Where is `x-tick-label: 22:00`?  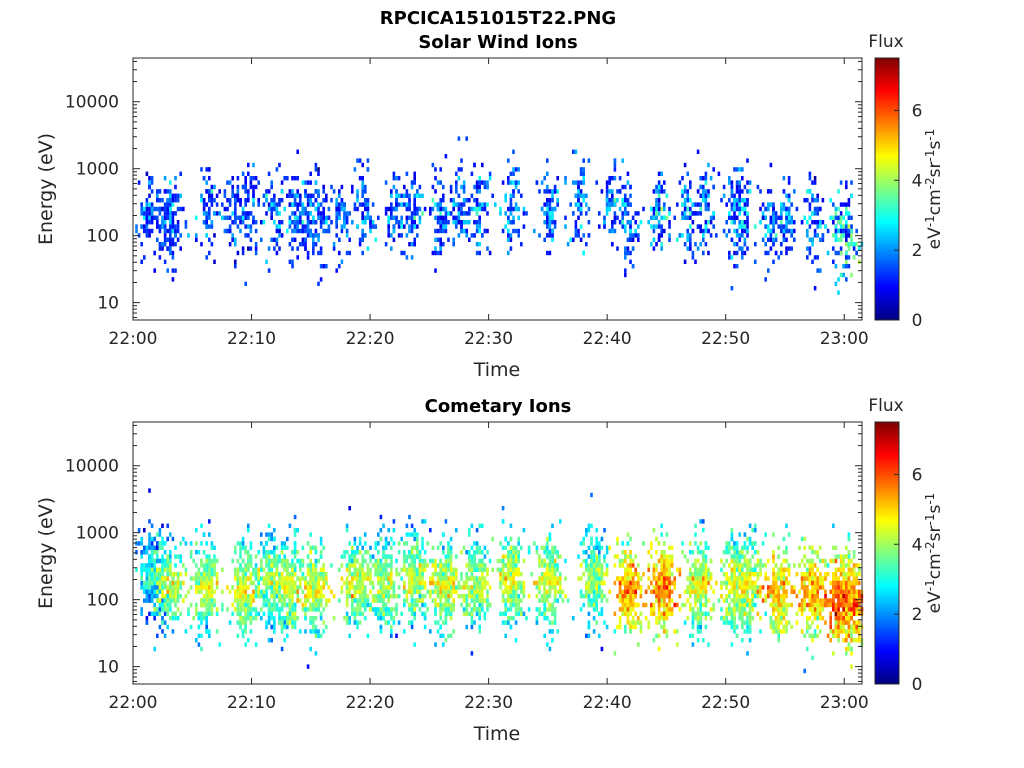 x-tick-label: 22:00 is located at coordinates (133, 339).